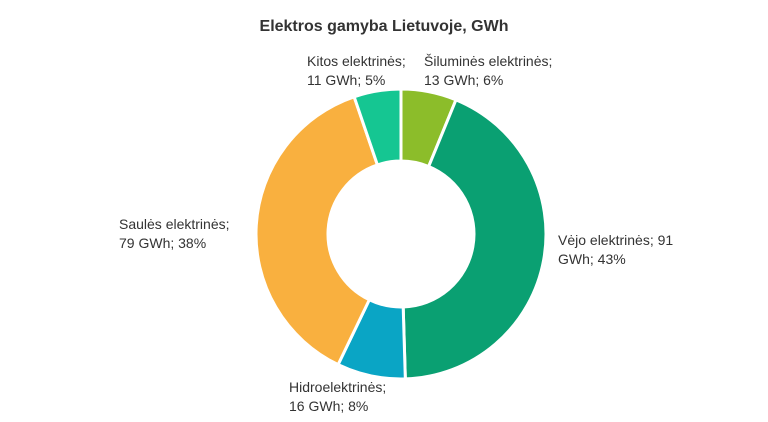 Image resolution: width=768 pixels, height=422 pixels. What do you see at coordinates (488, 61) in the screenshot?
I see `slice-label-line: Šiluminės elektrinės;` at bounding box center [488, 61].